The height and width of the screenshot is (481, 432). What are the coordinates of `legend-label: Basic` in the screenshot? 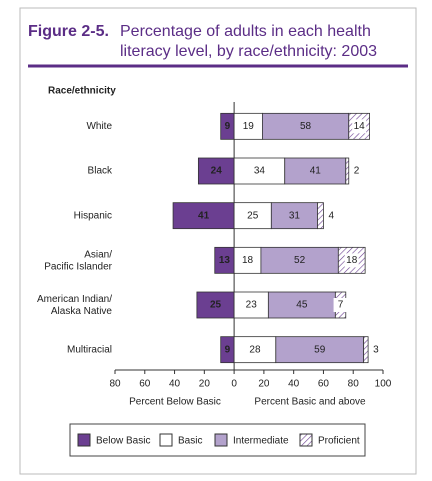 It's located at (190, 441).